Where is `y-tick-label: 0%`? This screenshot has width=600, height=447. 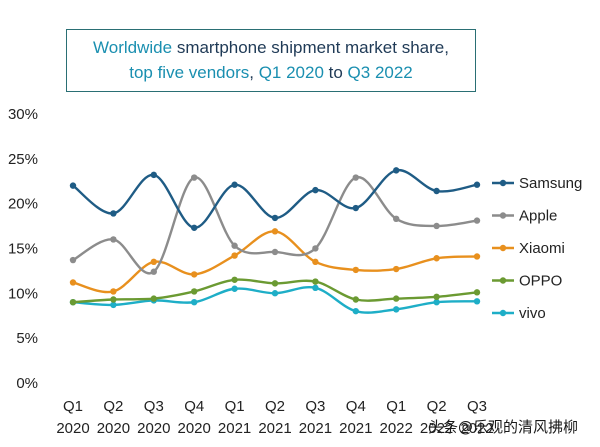
y-tick-label: 0% is located at coordinates (27, 383).